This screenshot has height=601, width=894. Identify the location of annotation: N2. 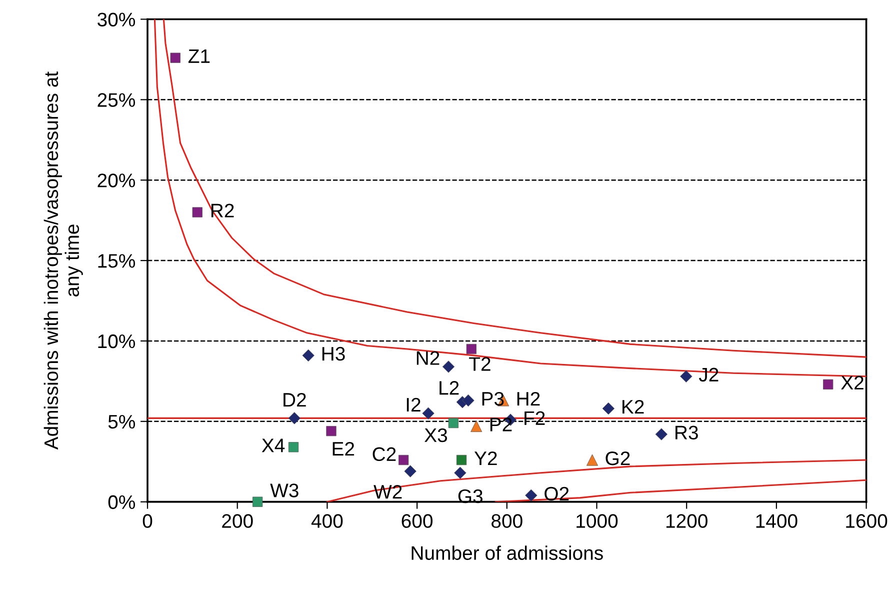
(428, 358).